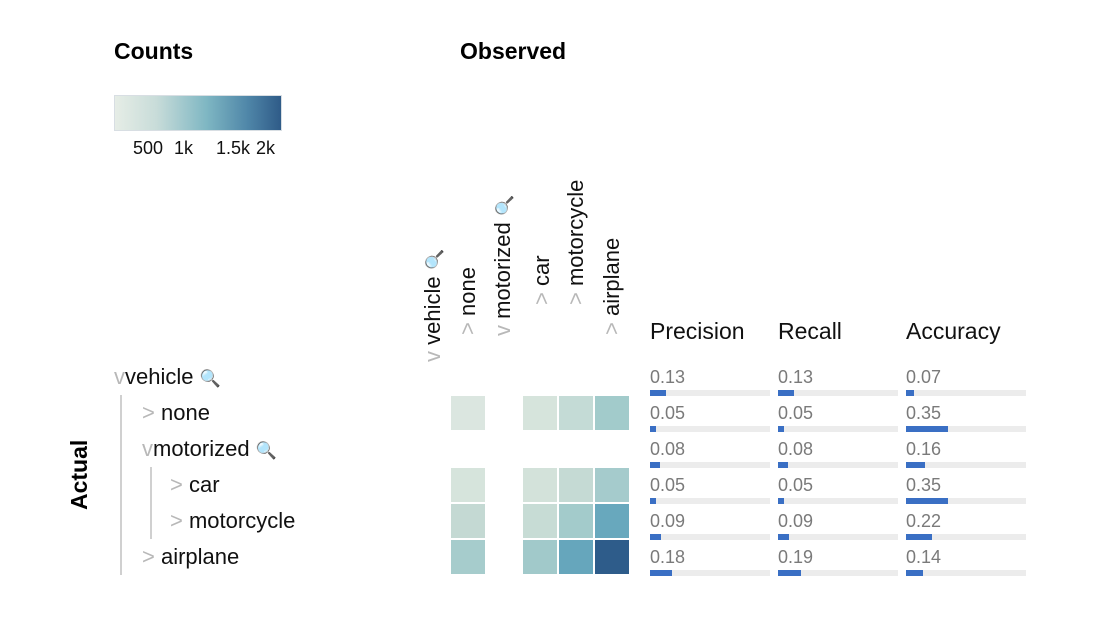  Describe the element at coordinates (612, 557) in the screenshot. I see `heatmap-cell-airplane-airplane` at that location.